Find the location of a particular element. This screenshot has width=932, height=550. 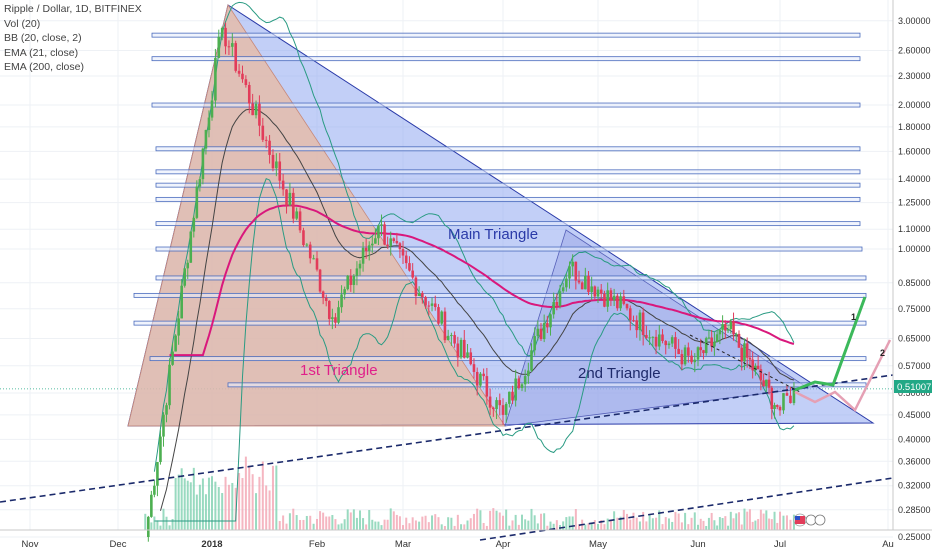

price-tick-label: 0.25000 is located at coordinates (914, 537).